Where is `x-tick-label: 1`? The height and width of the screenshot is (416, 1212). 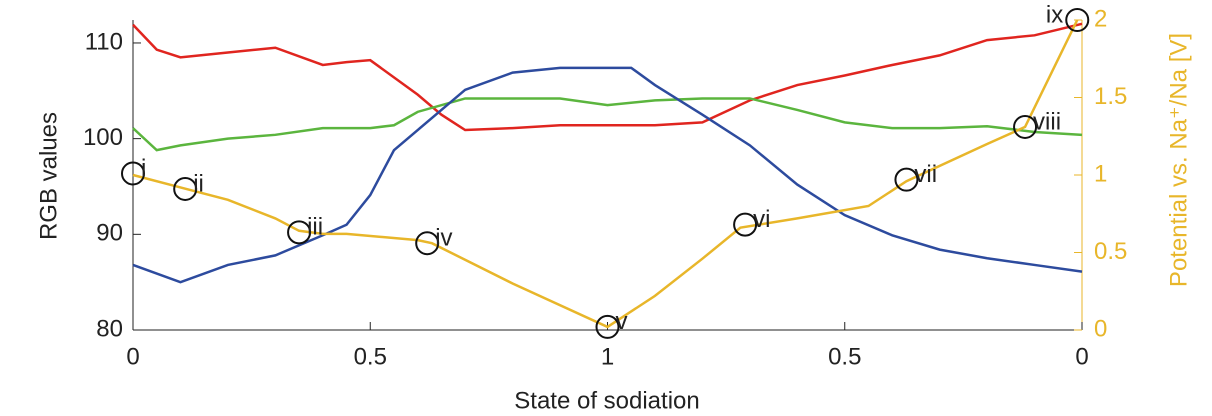
x-tick-label: 1 is located at coordinates (607, 356).